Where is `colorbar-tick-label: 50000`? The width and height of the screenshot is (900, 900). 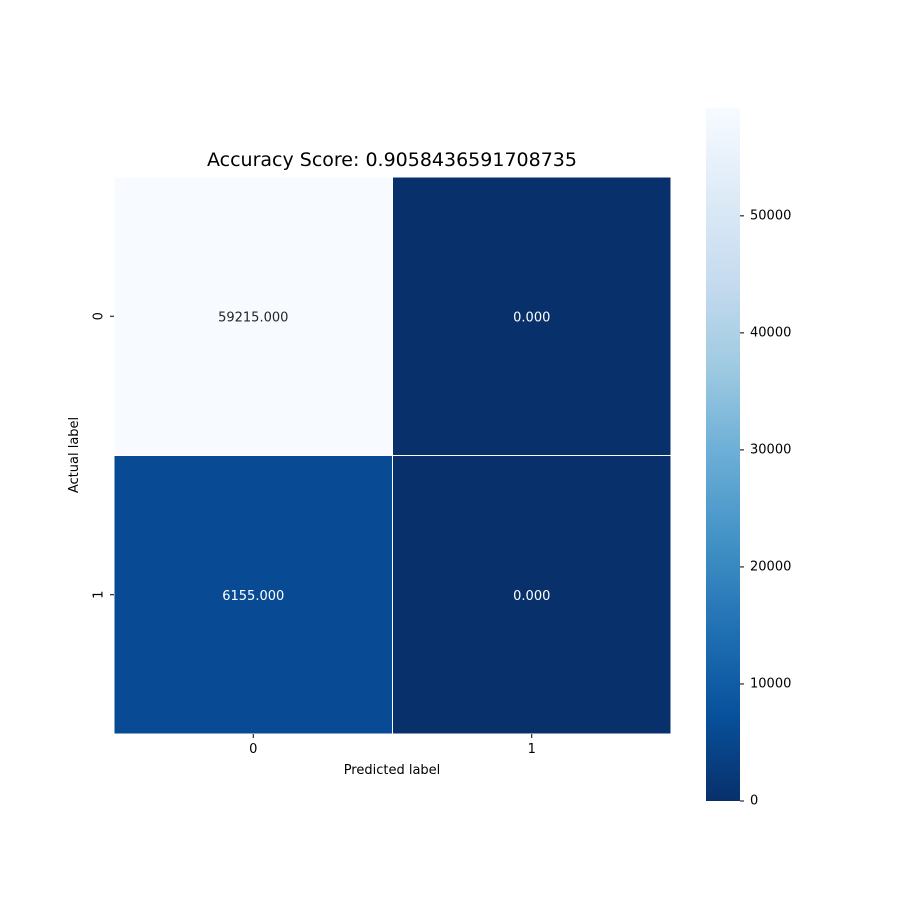
colorbar-tick-label: 50000 is located at coordinates (770, 215).